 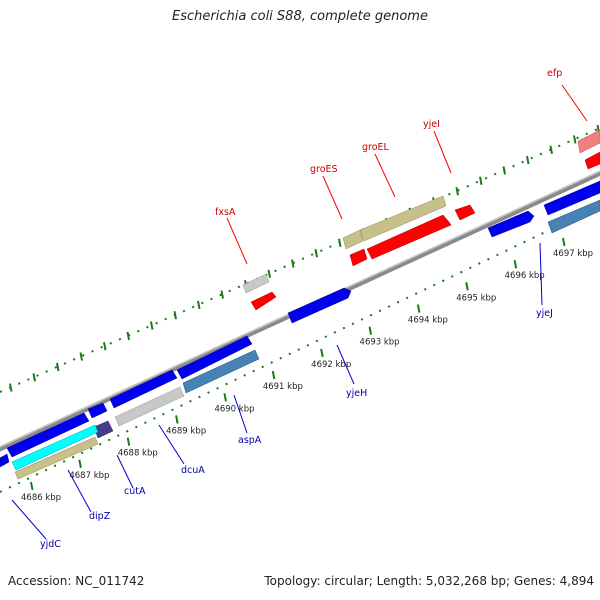 What do you see at coordinates (138, 454) in the screenshot?
I see `scale-tick-label: 4688 kbp` at bounding box center [138, 454].